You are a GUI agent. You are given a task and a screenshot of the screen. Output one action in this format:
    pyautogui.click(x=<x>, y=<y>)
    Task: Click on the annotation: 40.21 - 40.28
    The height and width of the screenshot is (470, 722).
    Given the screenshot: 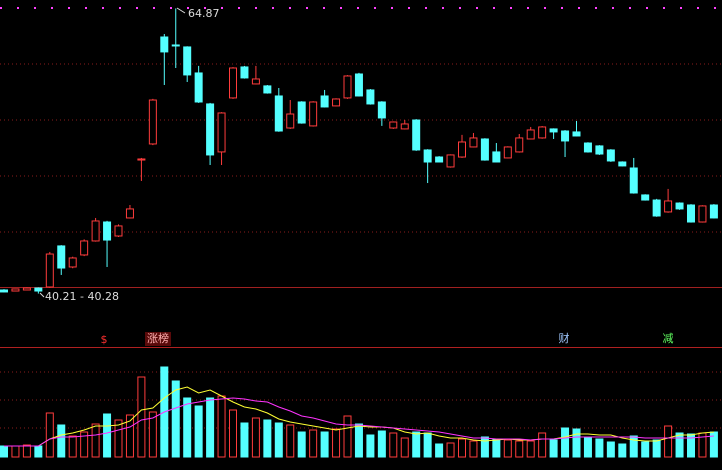 What is the action you would take?
    pyautogui.click(x=82, y=296)
    